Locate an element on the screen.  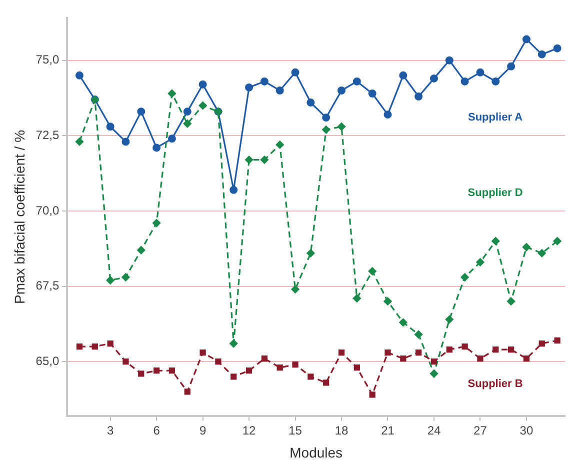
x-tick-label: 21 is located at coordinates (388, 430).